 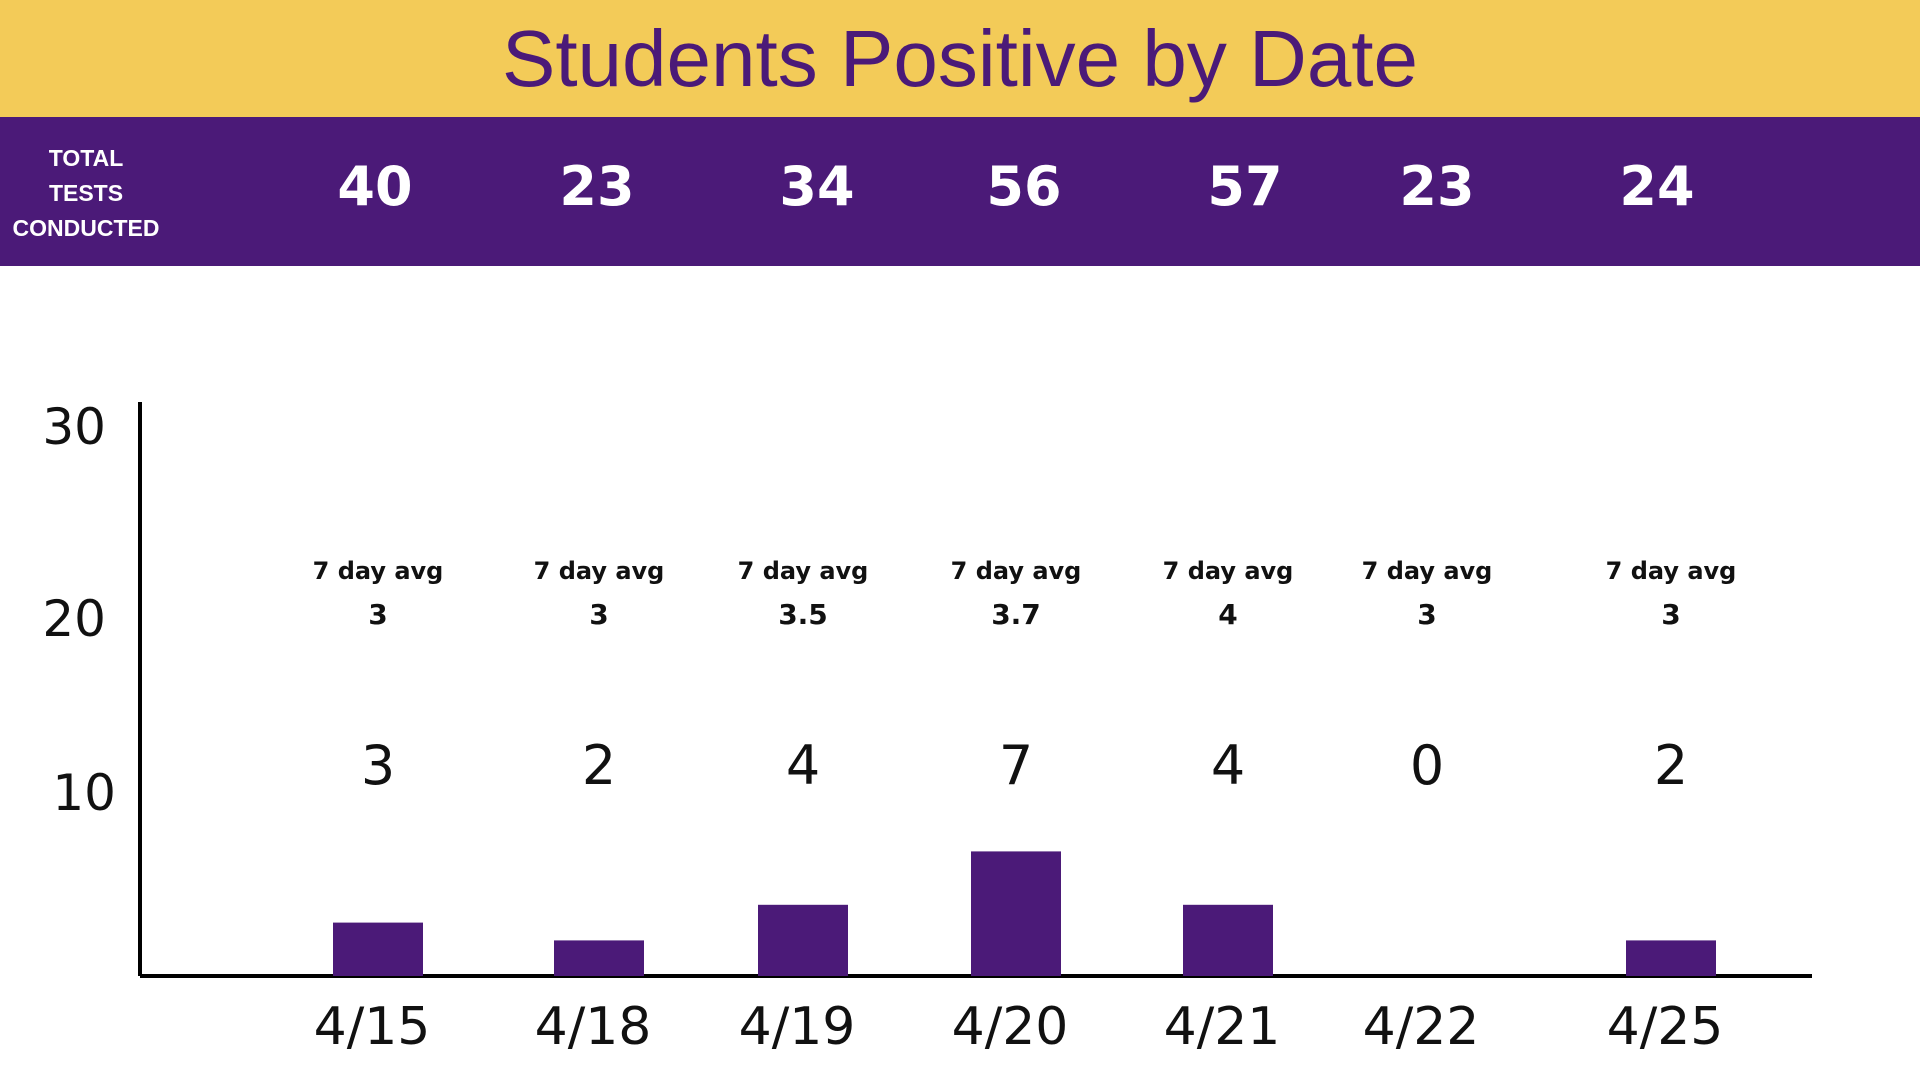 I want to click on tests-count-4-25: 24, so click(x=1657, y=186).